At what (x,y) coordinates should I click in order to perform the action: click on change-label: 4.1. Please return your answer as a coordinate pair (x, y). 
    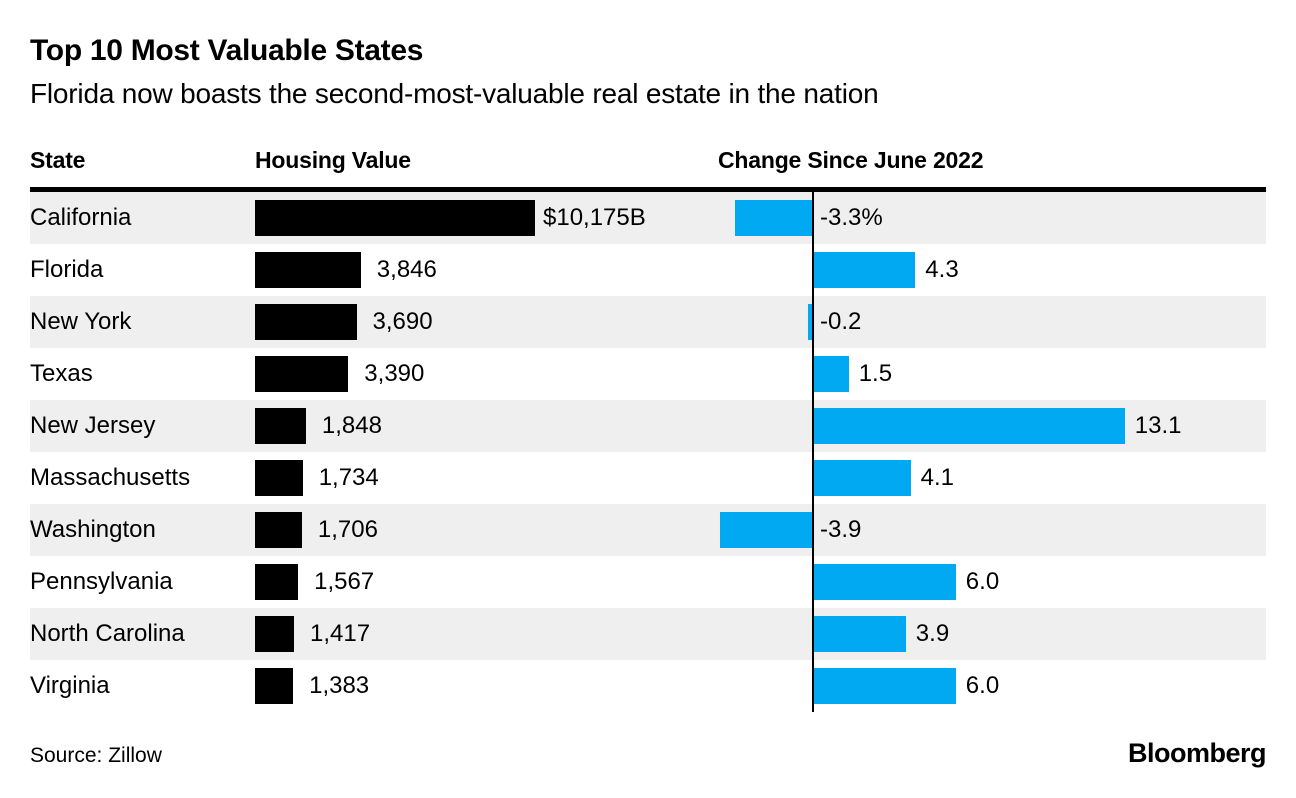
    Looking at the image, I should click on (937, 477).